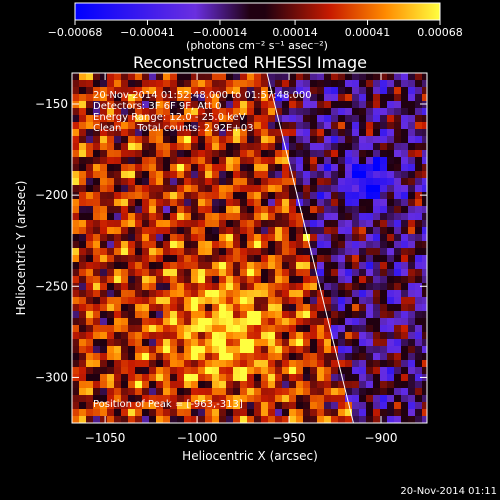  What do you see at coordinates (257, 11) in the screenshot?
I see `colorbar` at bounding box center [257, 11].